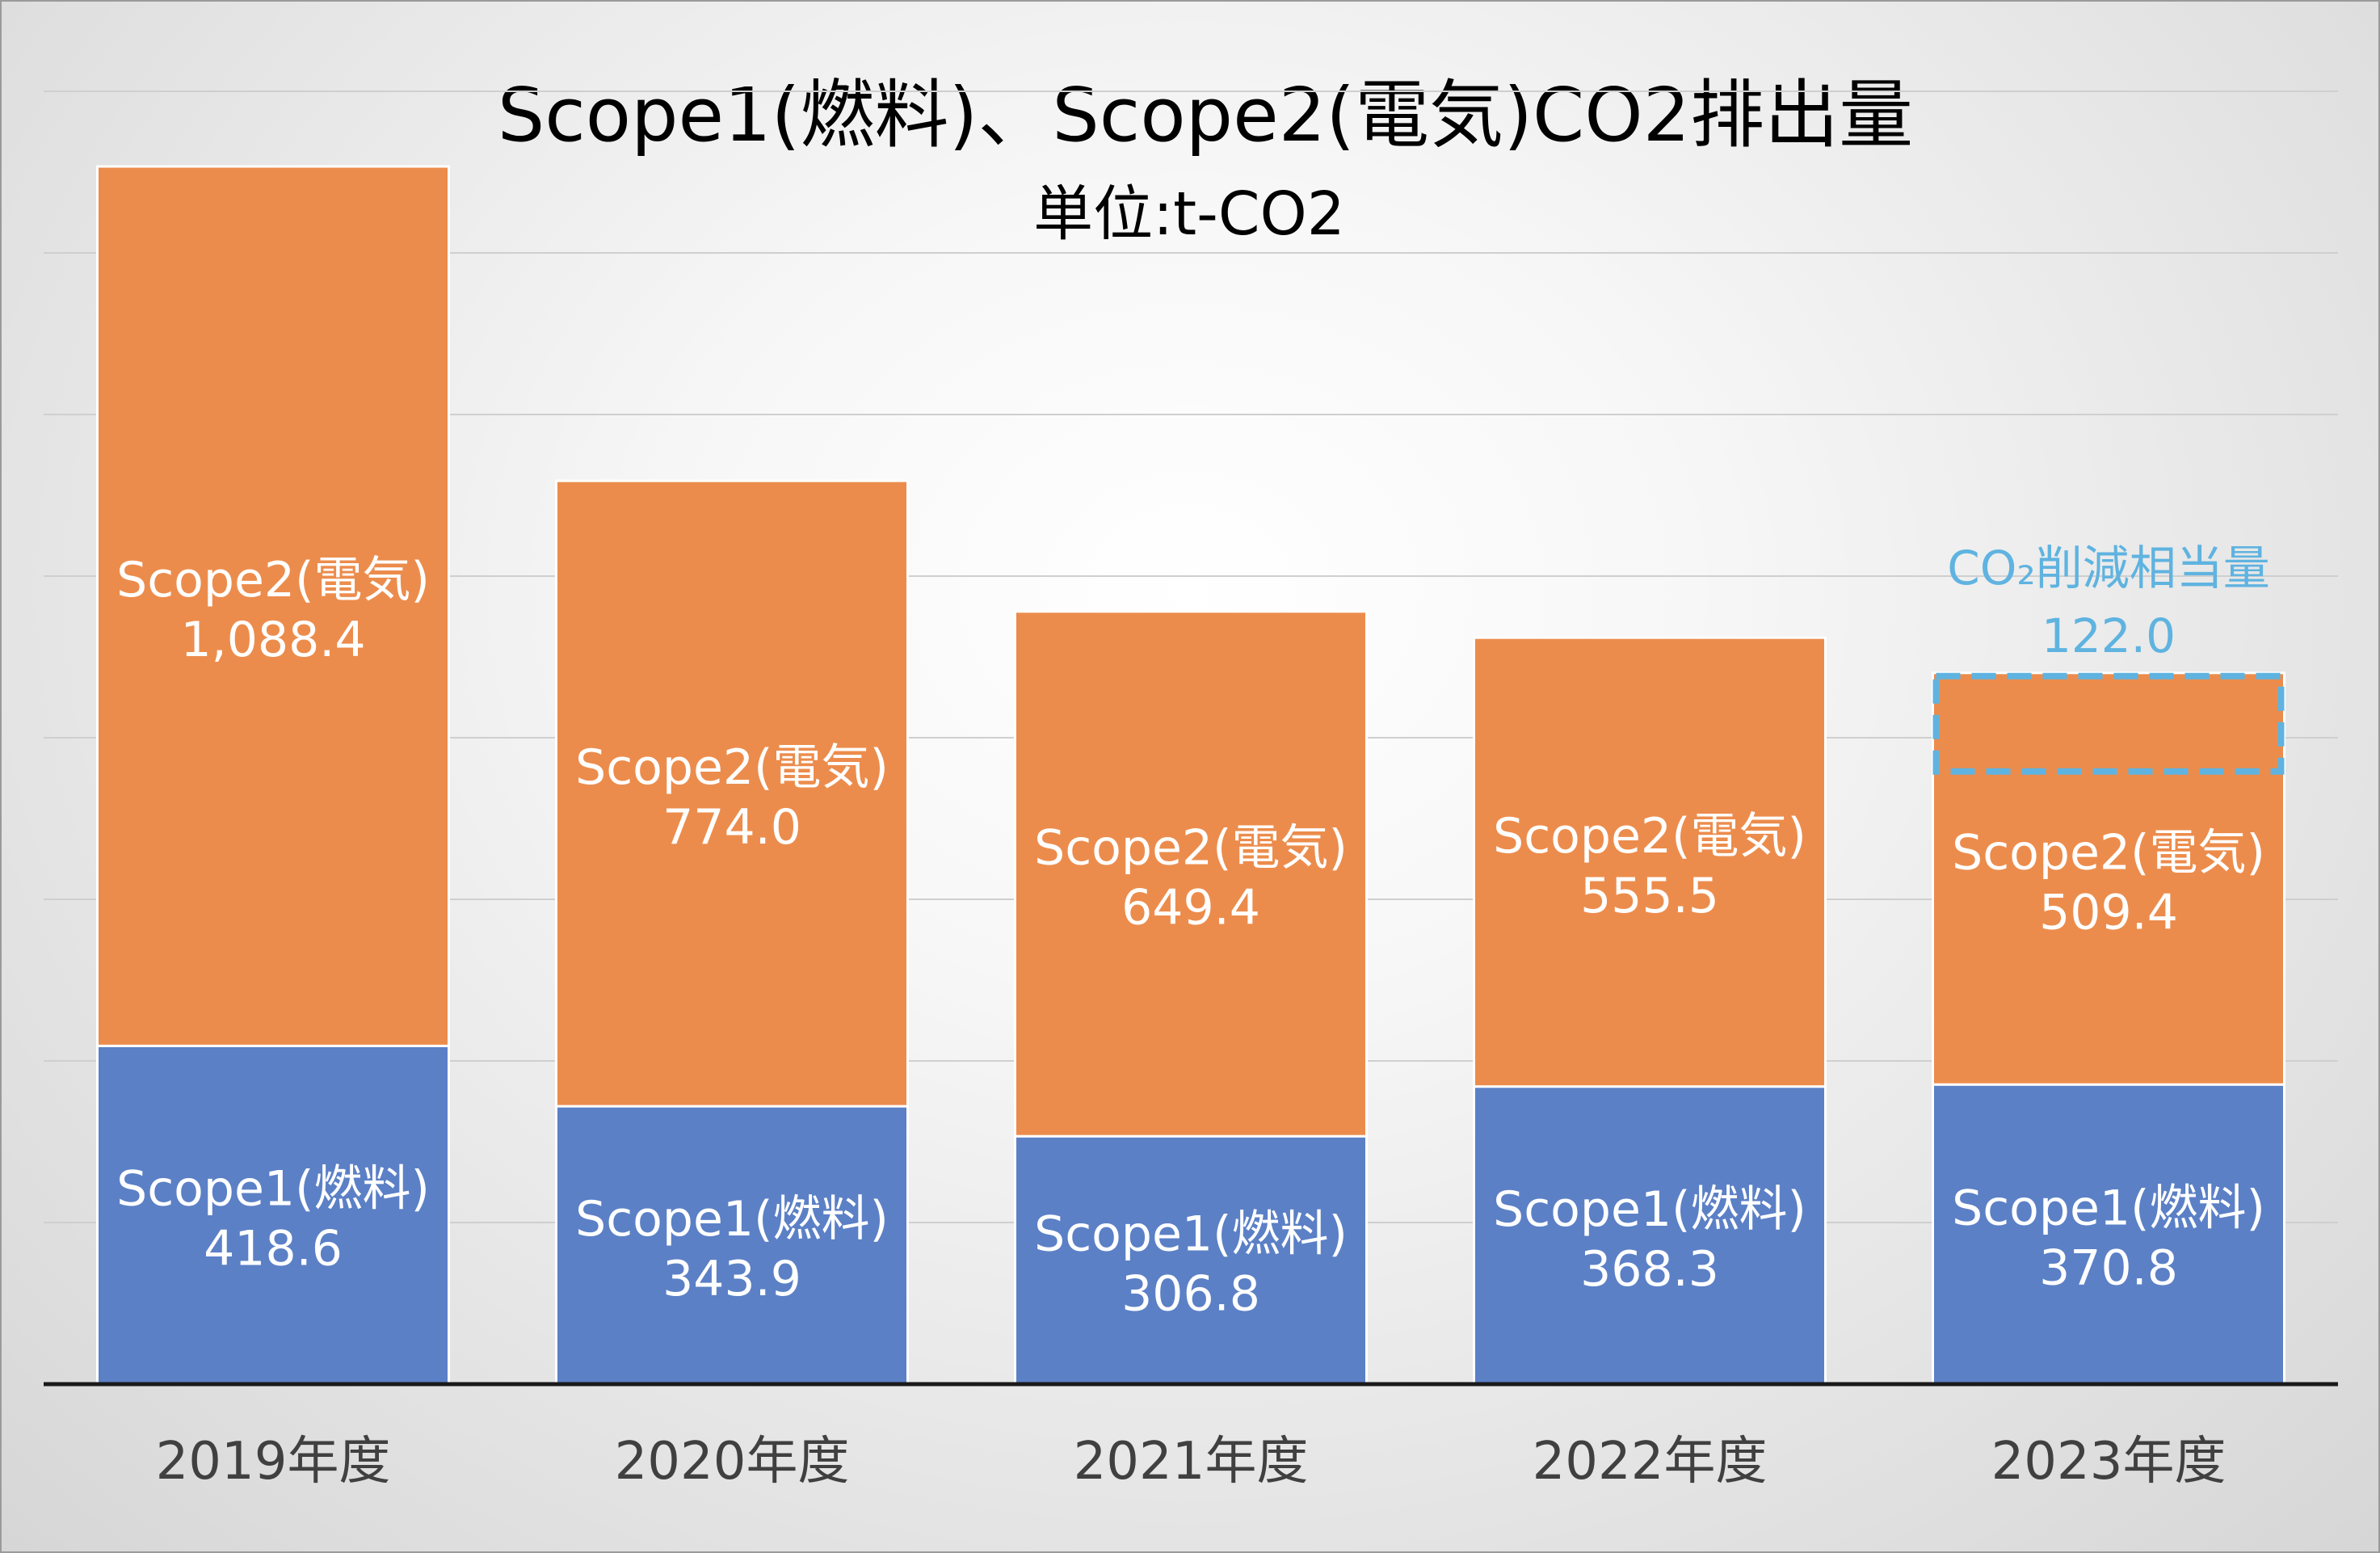  I want to click on segment-value-label: 774.0, so click(731, 827).